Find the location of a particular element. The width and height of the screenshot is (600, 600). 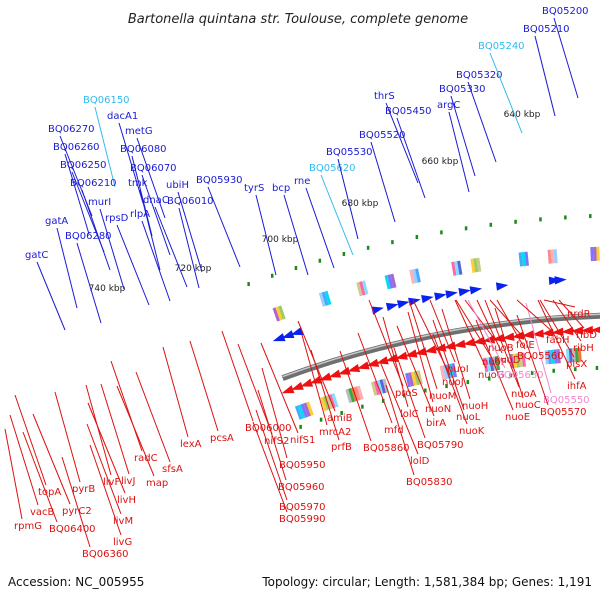

gene-label-upper: BQ05530 is located at coordinates (349, 152).